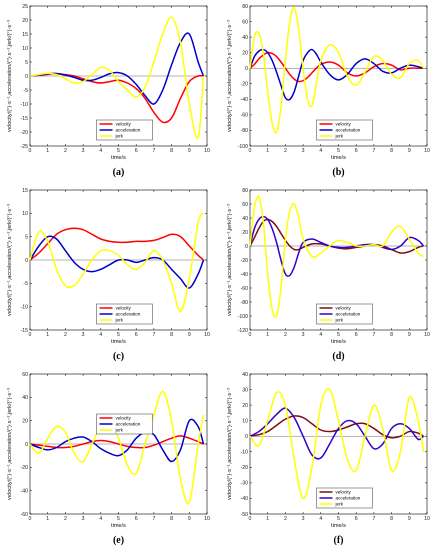 The height and width of the screenshot is (550, 436). Describe the element at coordinates (25, 7) in the screenshot. I see `y-tick-label: 25` at that location.